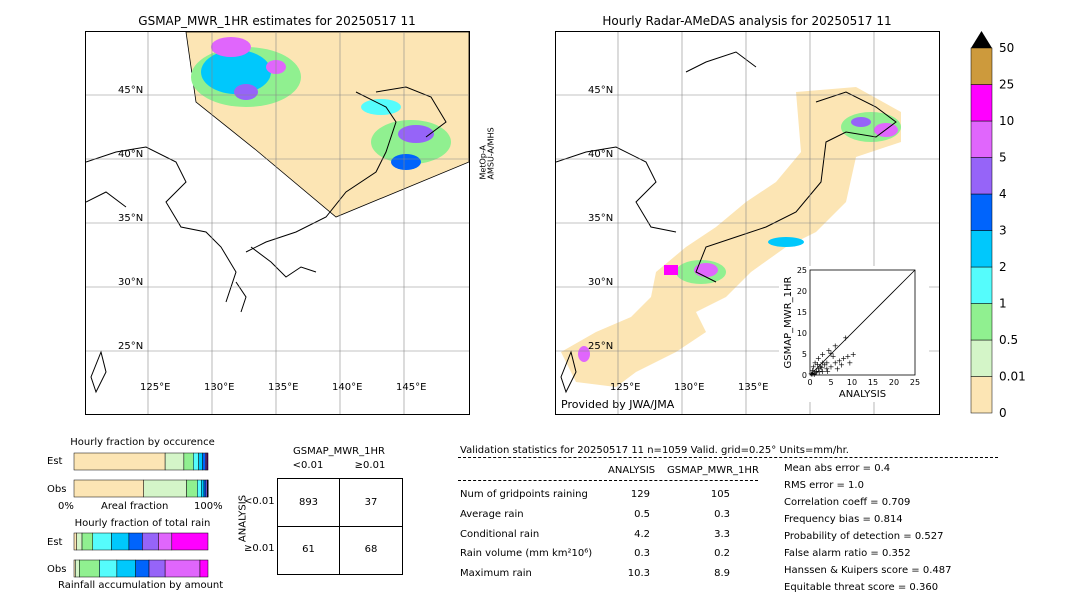 This screenshot has height=612, width=1080. I want to click on scatter-y-tick: 0, so click(804, 375).